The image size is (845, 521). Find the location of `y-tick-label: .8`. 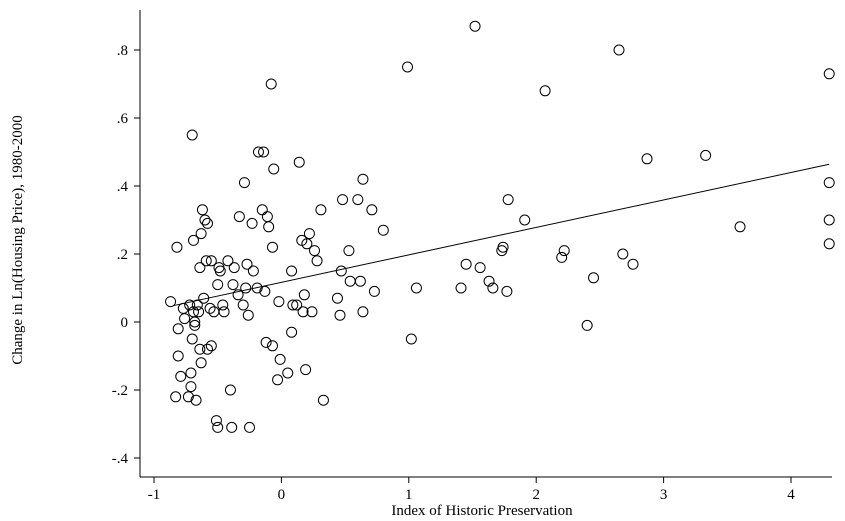

y-tick-label: .8 is located at coordinates (122, 51).